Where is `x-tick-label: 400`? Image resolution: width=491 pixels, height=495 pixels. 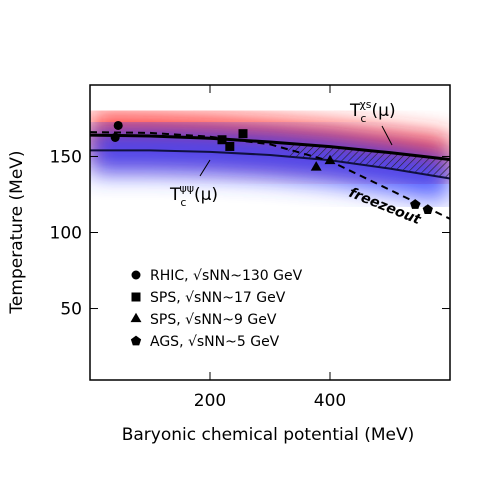 x-tick-label: 400 is located at coordinates (330, 401).